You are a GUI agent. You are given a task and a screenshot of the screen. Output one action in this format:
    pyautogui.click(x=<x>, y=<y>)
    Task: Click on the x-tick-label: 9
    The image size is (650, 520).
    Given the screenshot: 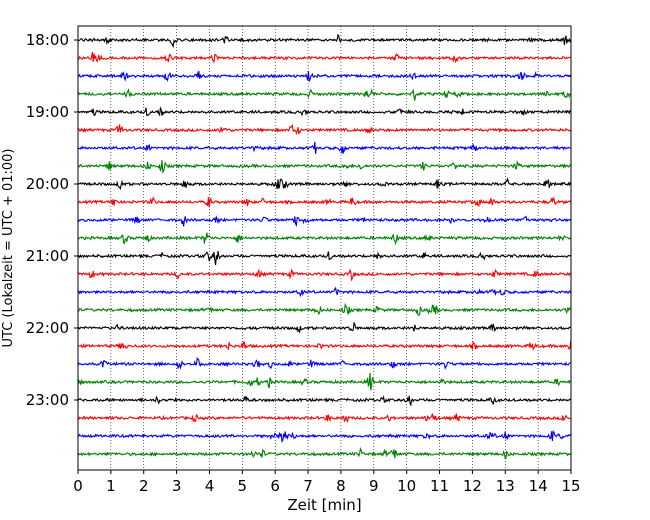 What is the action you would take?
    pyautogui.click(x=374, y=486)
    